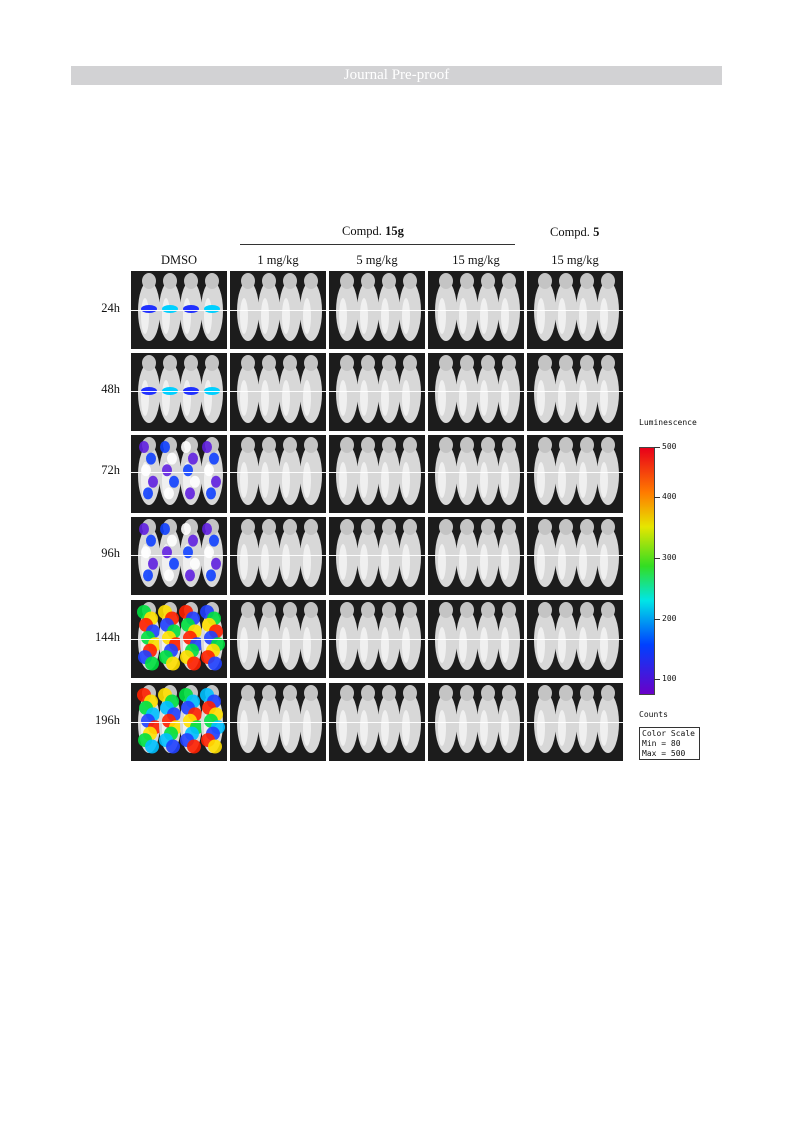 The image size is (793, 1123). I want to click on group-header-prefix: Compd., so click(362, 231).